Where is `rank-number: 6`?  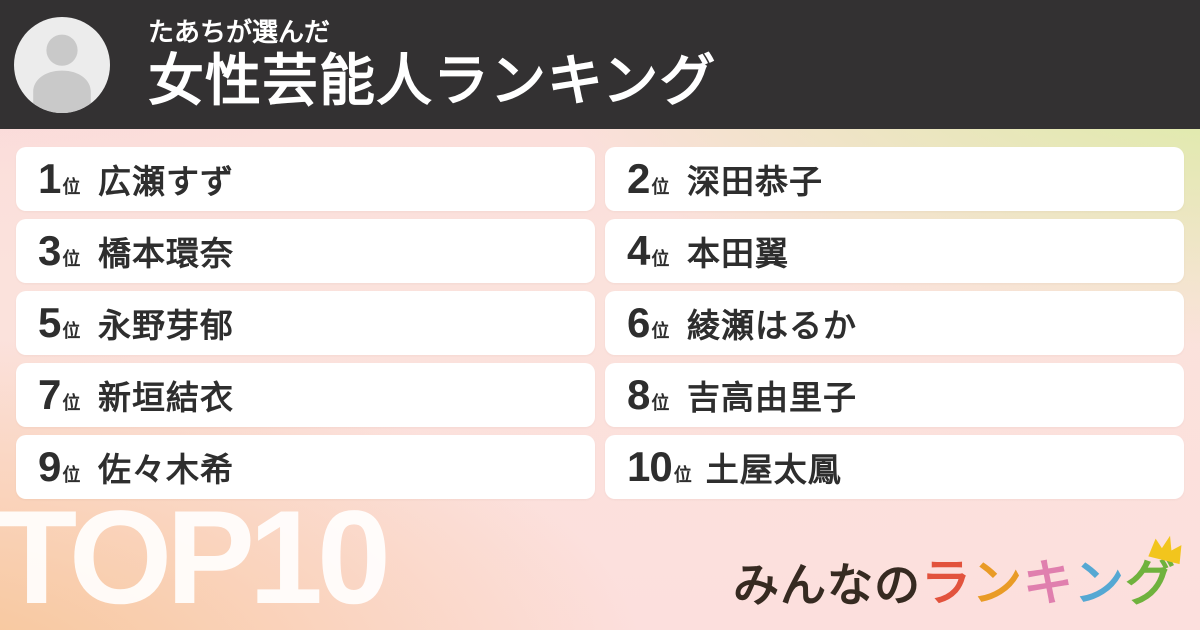 rank-number: 6 is located at coordinates (638, 322).